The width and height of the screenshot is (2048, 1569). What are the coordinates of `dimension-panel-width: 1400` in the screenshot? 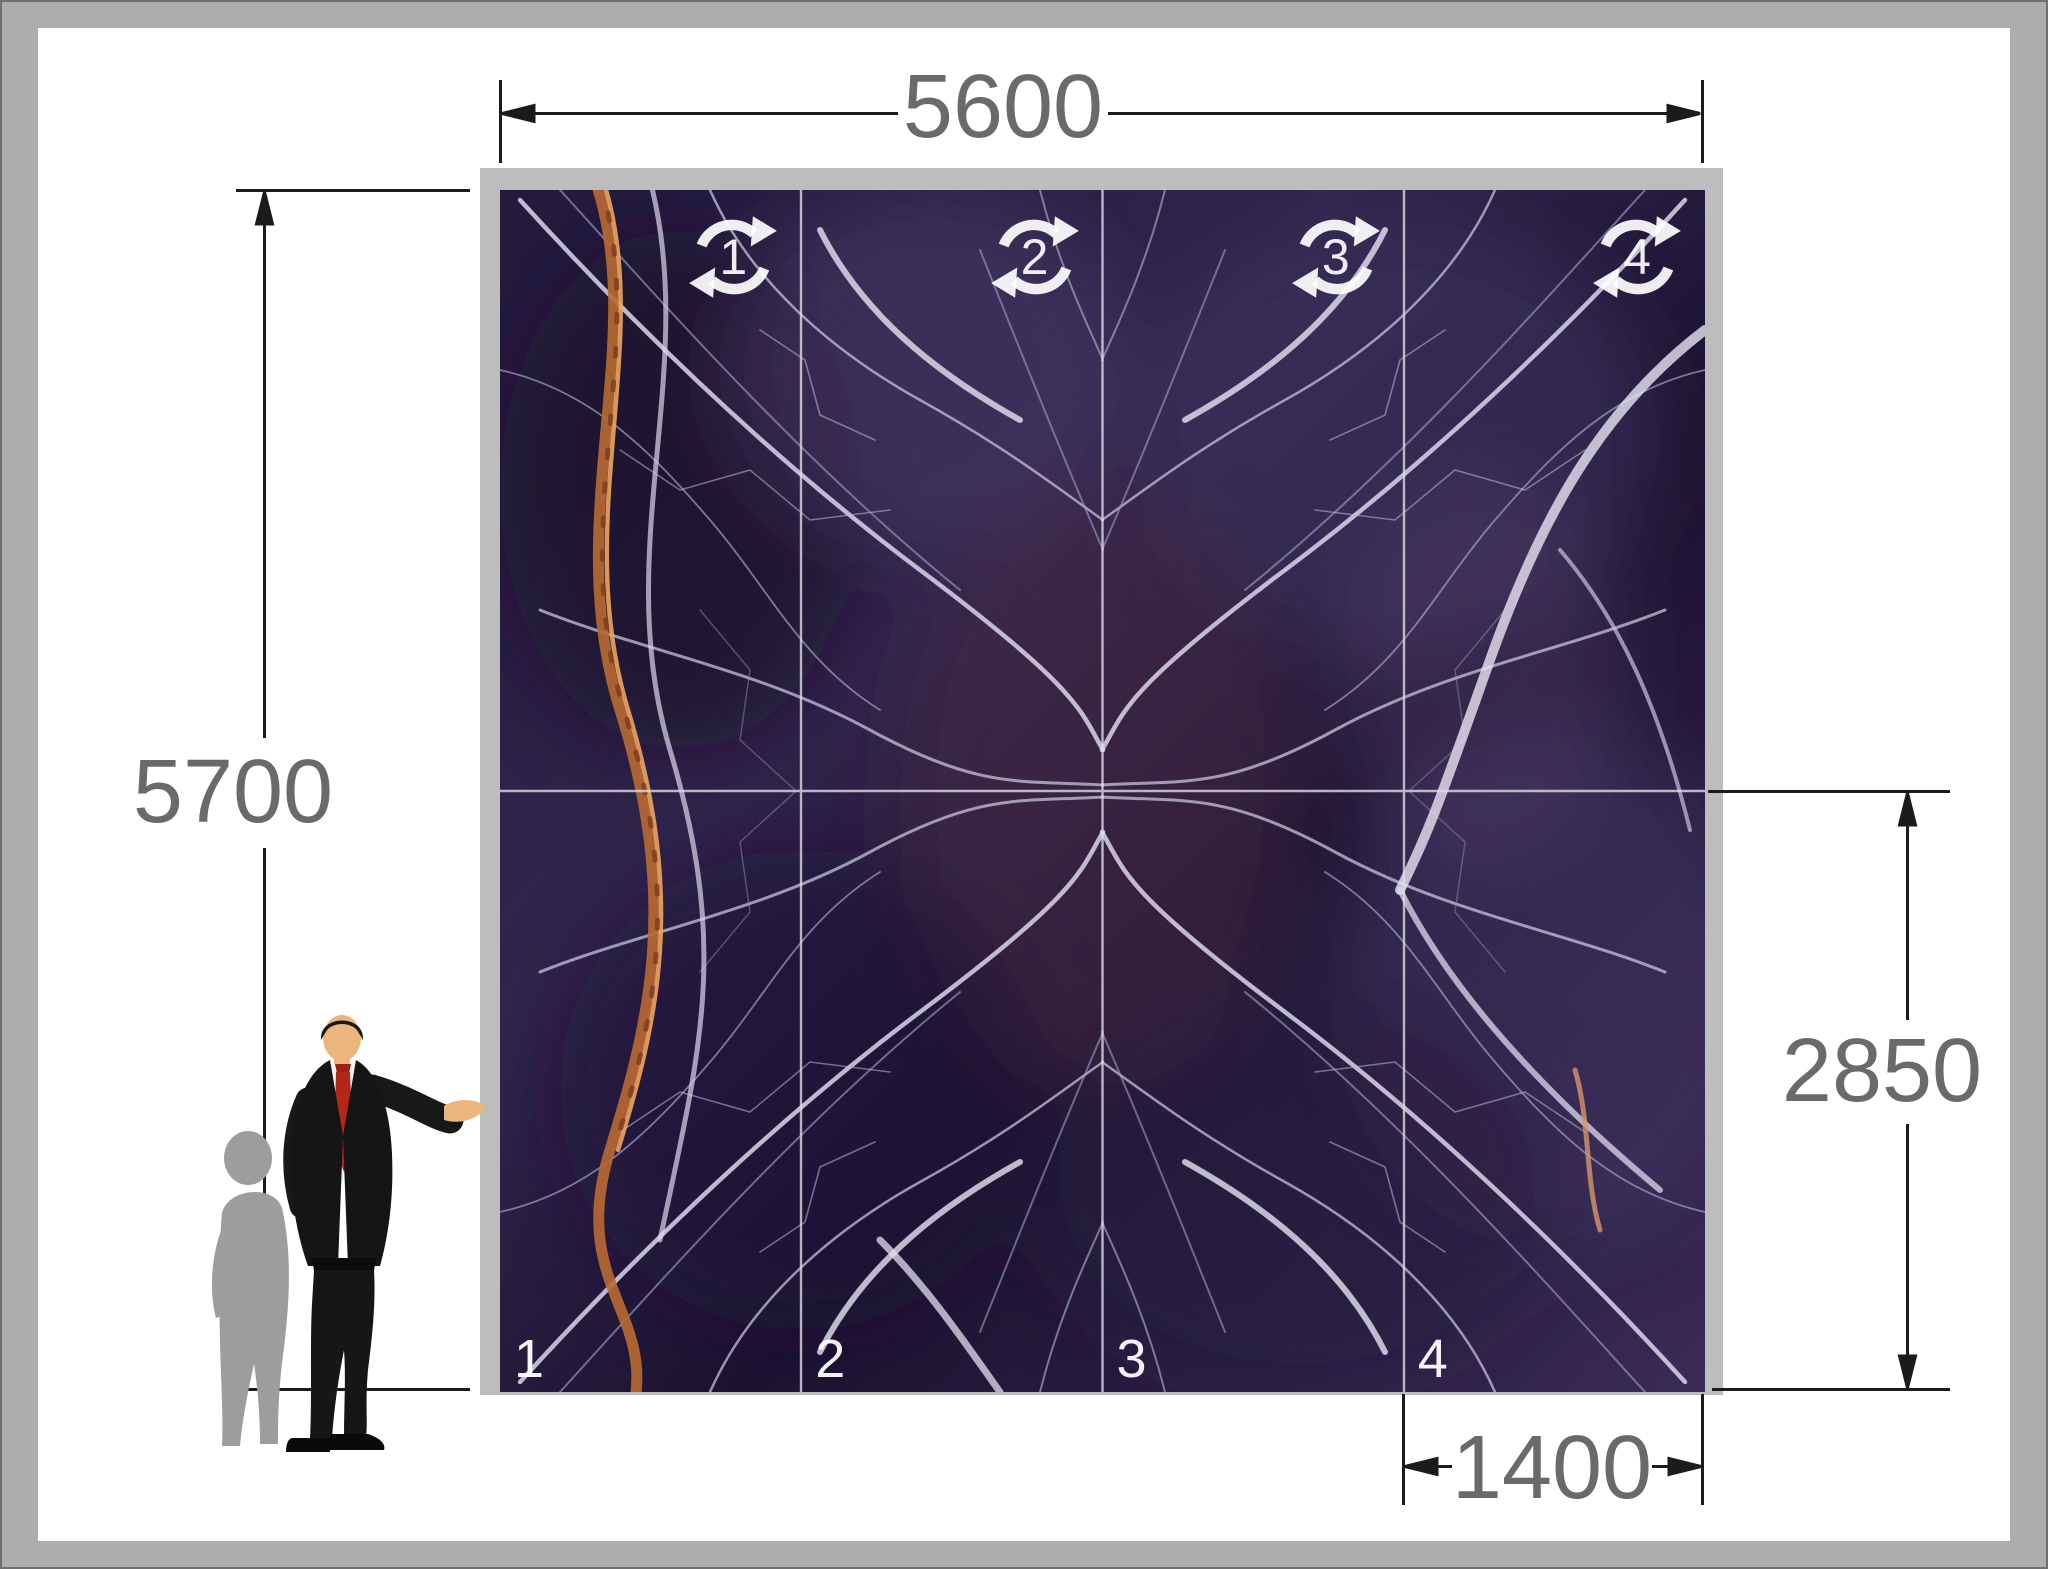 It's located at (1552, 1468).